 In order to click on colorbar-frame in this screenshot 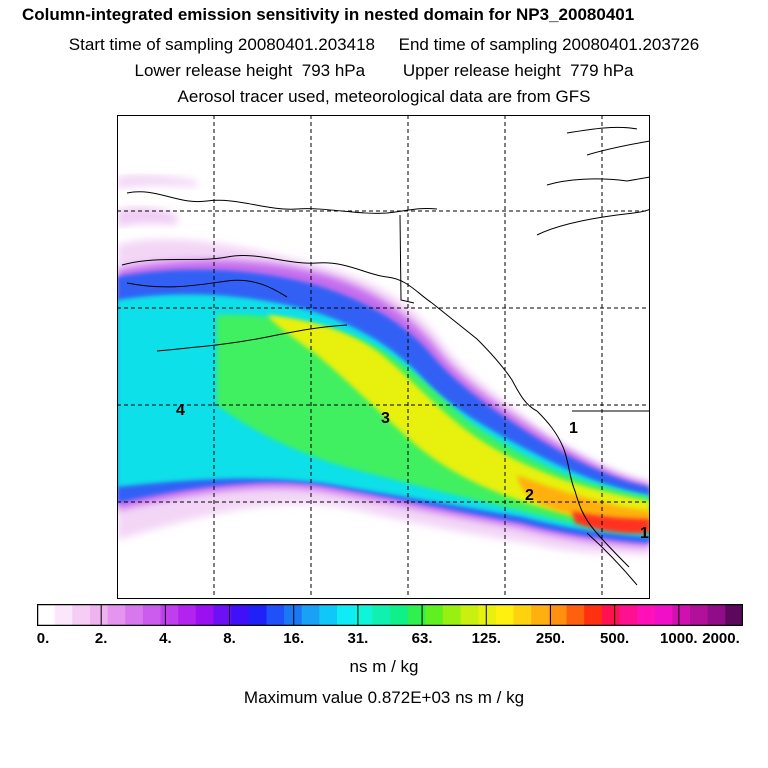, I will do `click(390, 615)`.